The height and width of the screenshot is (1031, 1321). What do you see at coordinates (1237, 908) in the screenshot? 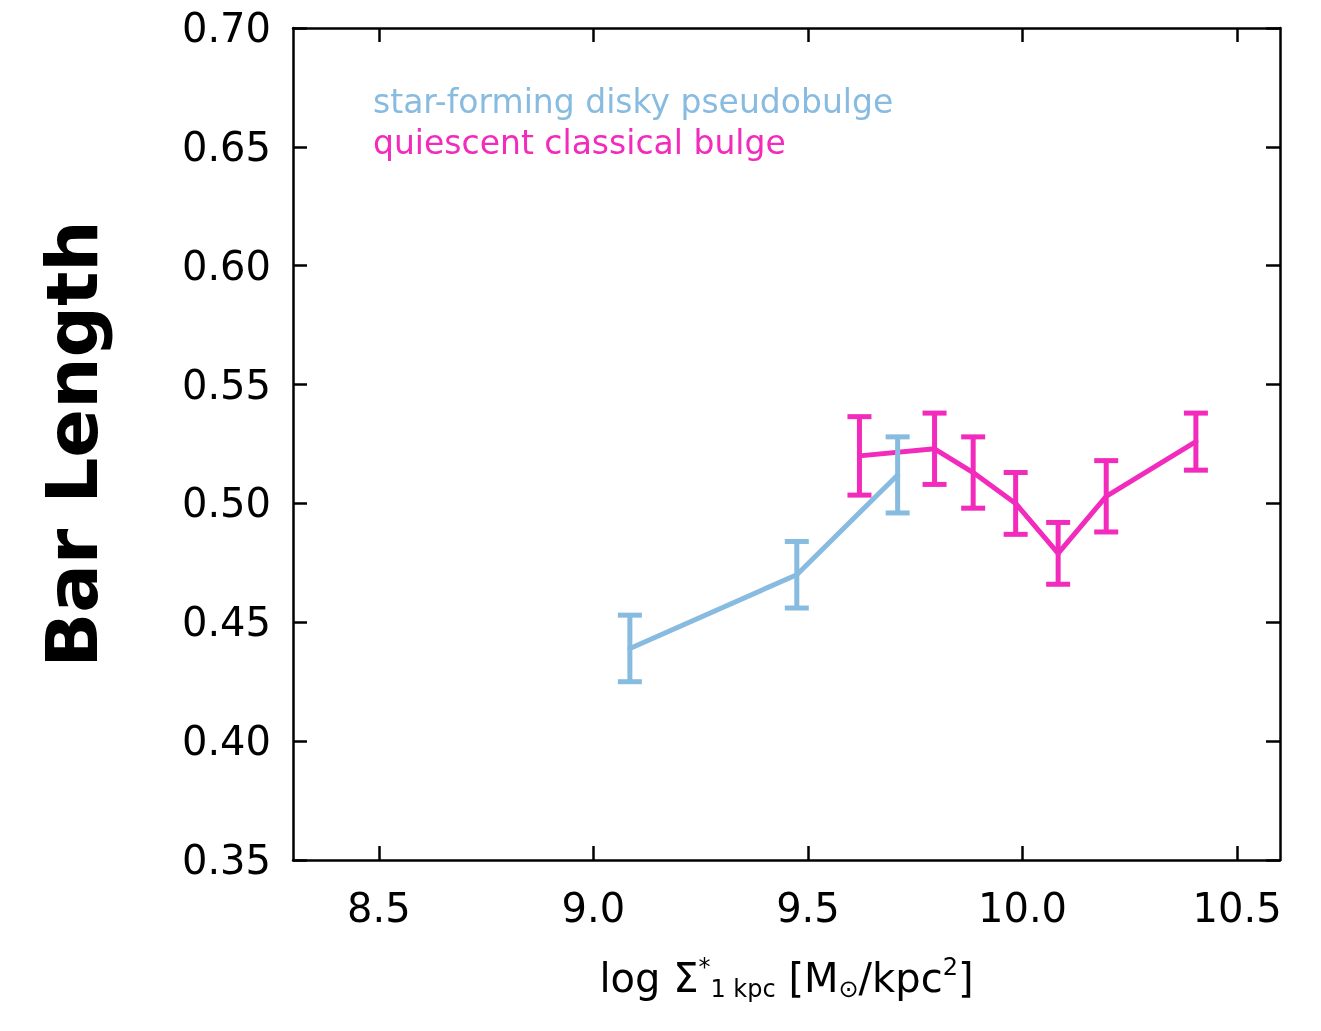
I see `x-tick-label: 10.5` at bounding box center [1237, 908].